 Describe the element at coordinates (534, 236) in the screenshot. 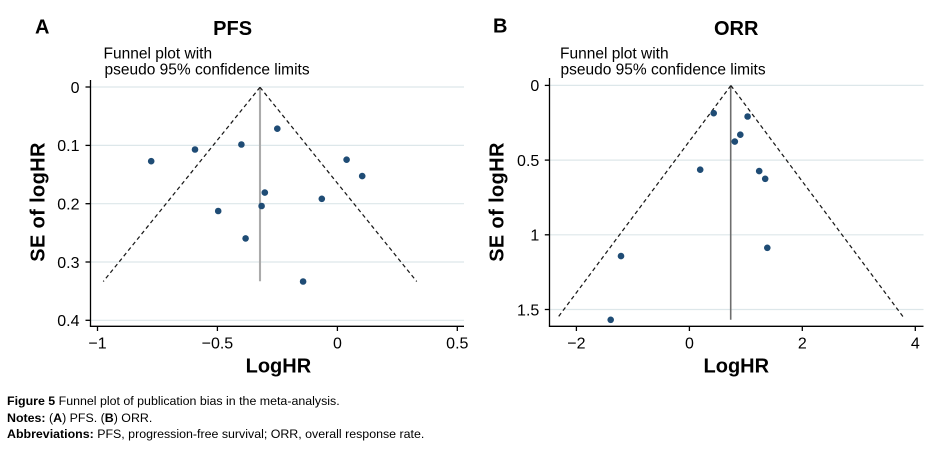

I see `svg-text: 1` at that location.